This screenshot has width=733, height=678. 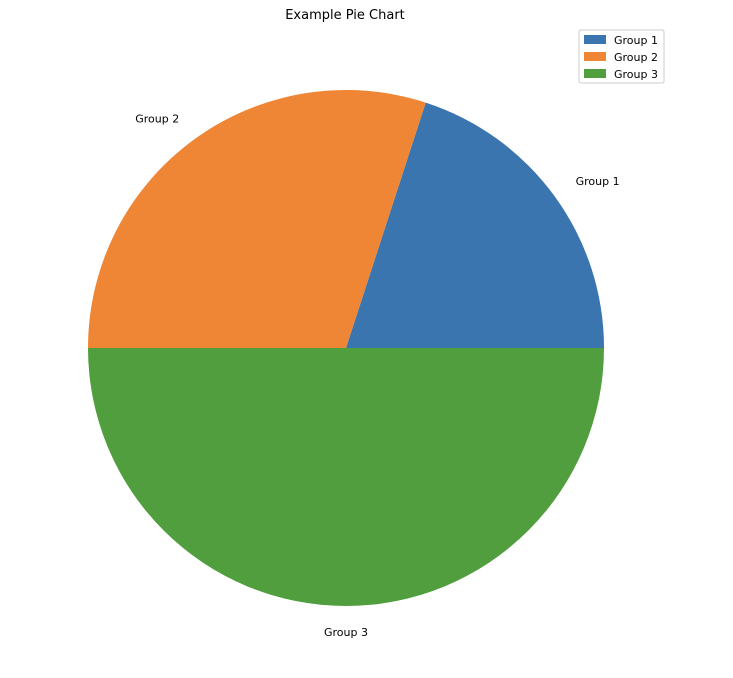 I want to click on slice-label-3: Group 3, so click(x=346, y=632).